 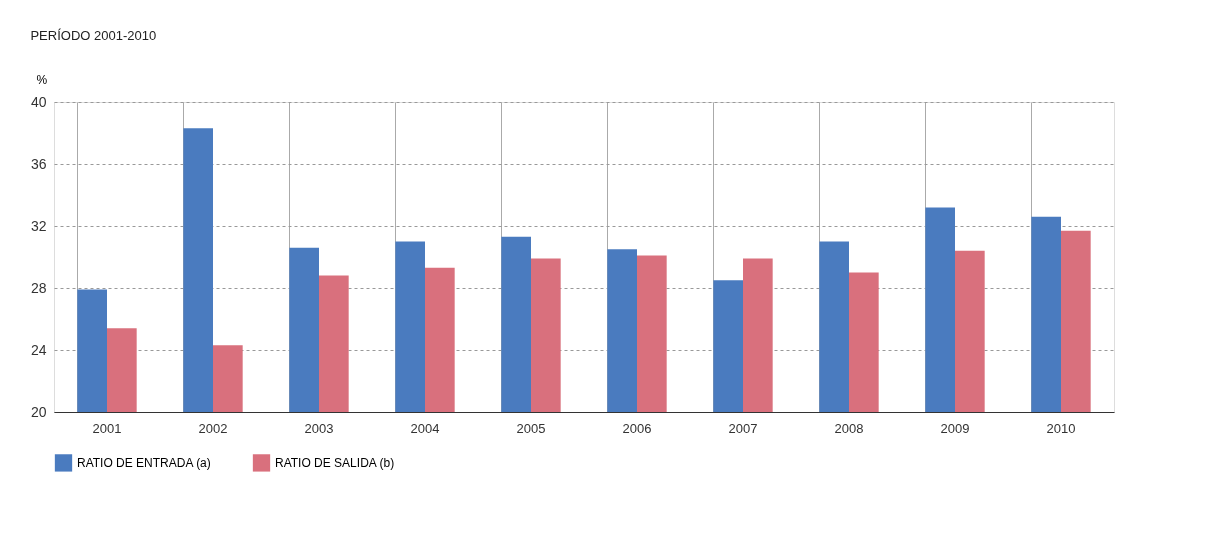 What do you see at coordinates (955, 428) in the screenshot?
I see `x-tick-label: 2009` at bounding box center [955, 428].